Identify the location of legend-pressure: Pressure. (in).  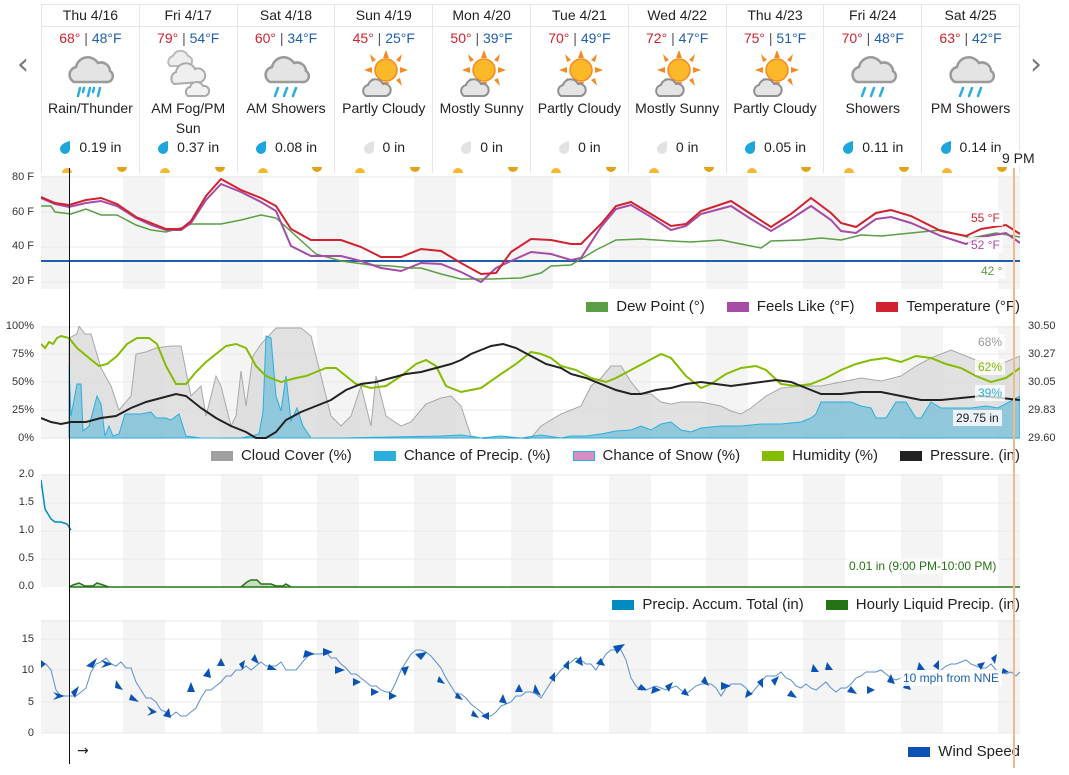
(959, 455).